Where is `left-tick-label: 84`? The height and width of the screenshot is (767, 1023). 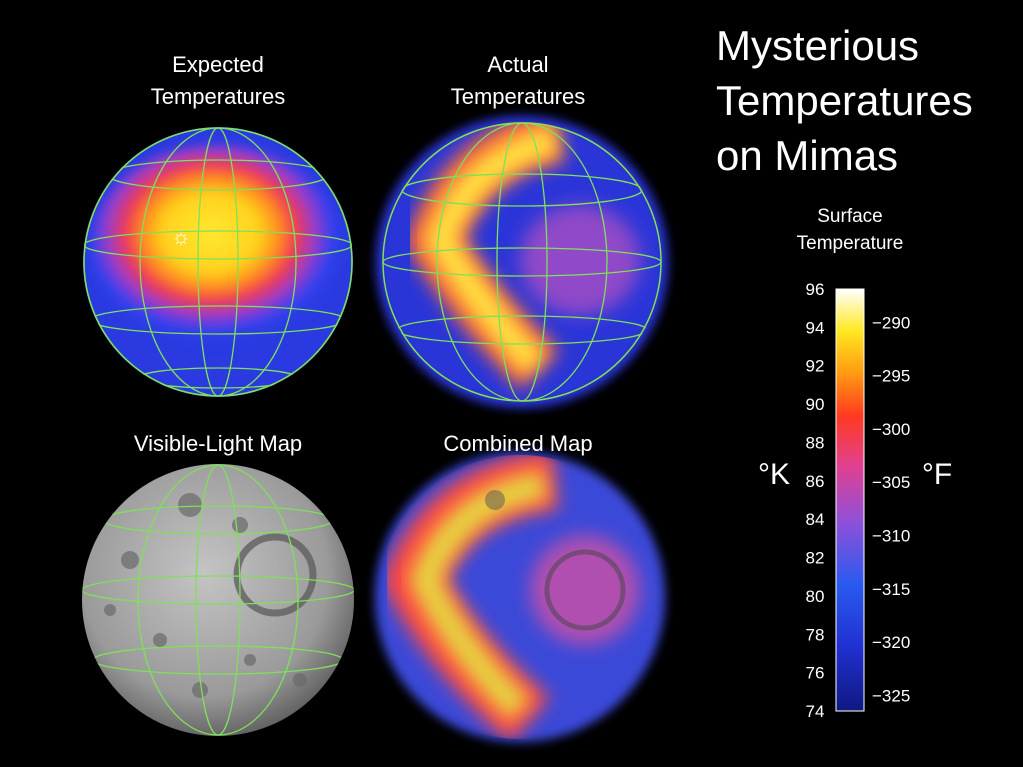
left-tick-label: 84 is located at coordinates (815, 519).